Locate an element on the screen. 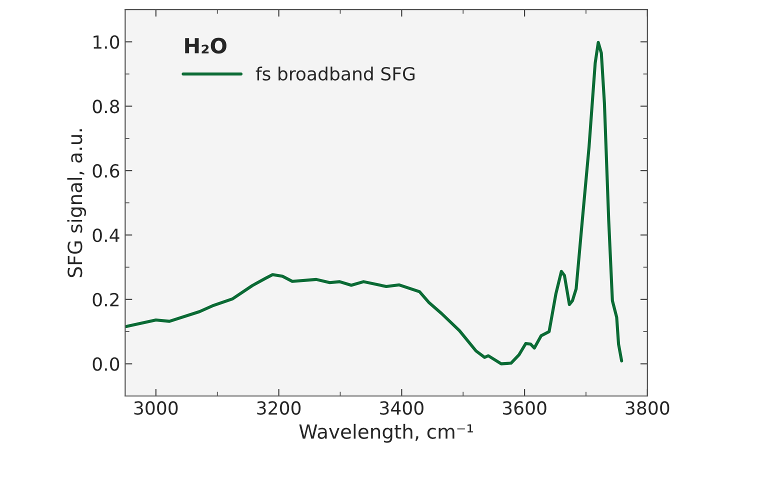 The width and height of the screenshot is (768, 480). x-axis-title: Wavelength, cm⁻¹ is located at coordinates (386, 433).